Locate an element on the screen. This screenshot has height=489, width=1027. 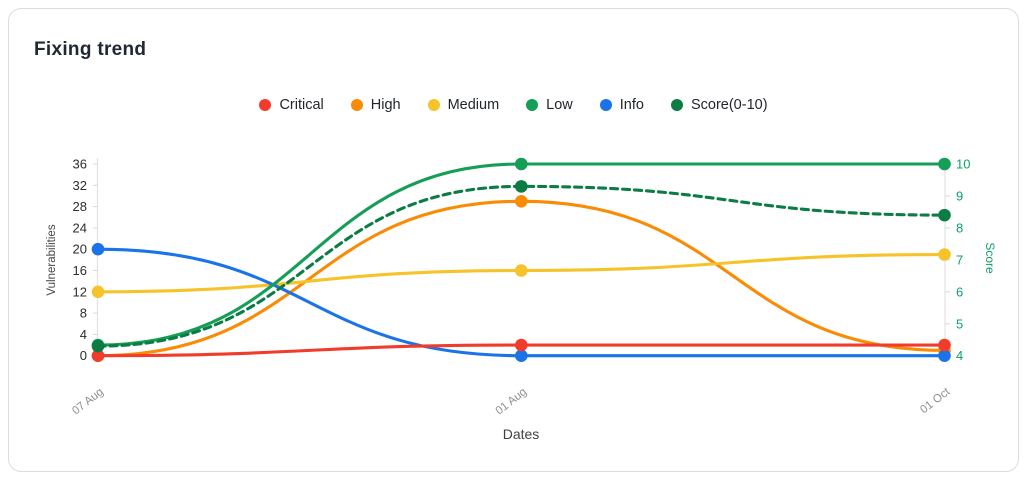
left-axis-tick-label: 32 is located at coordinates (80, 185).